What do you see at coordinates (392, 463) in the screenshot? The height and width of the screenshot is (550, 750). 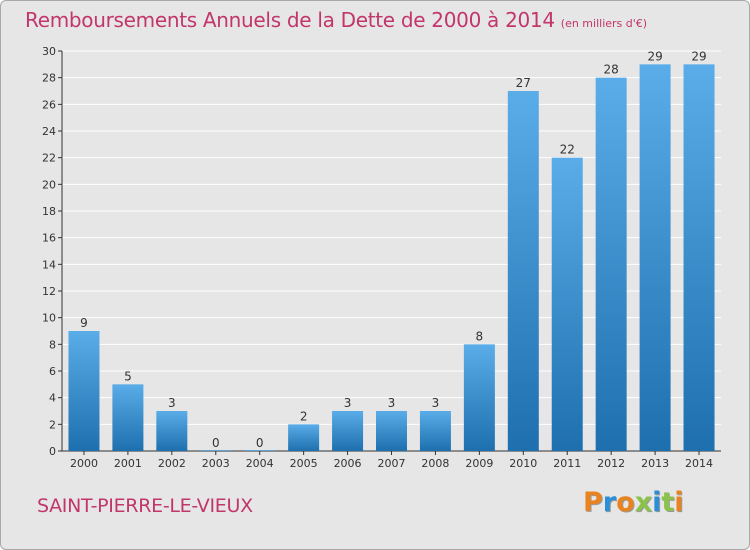 I see `x-tick-label: 2007` at bounding box center [392, 463].